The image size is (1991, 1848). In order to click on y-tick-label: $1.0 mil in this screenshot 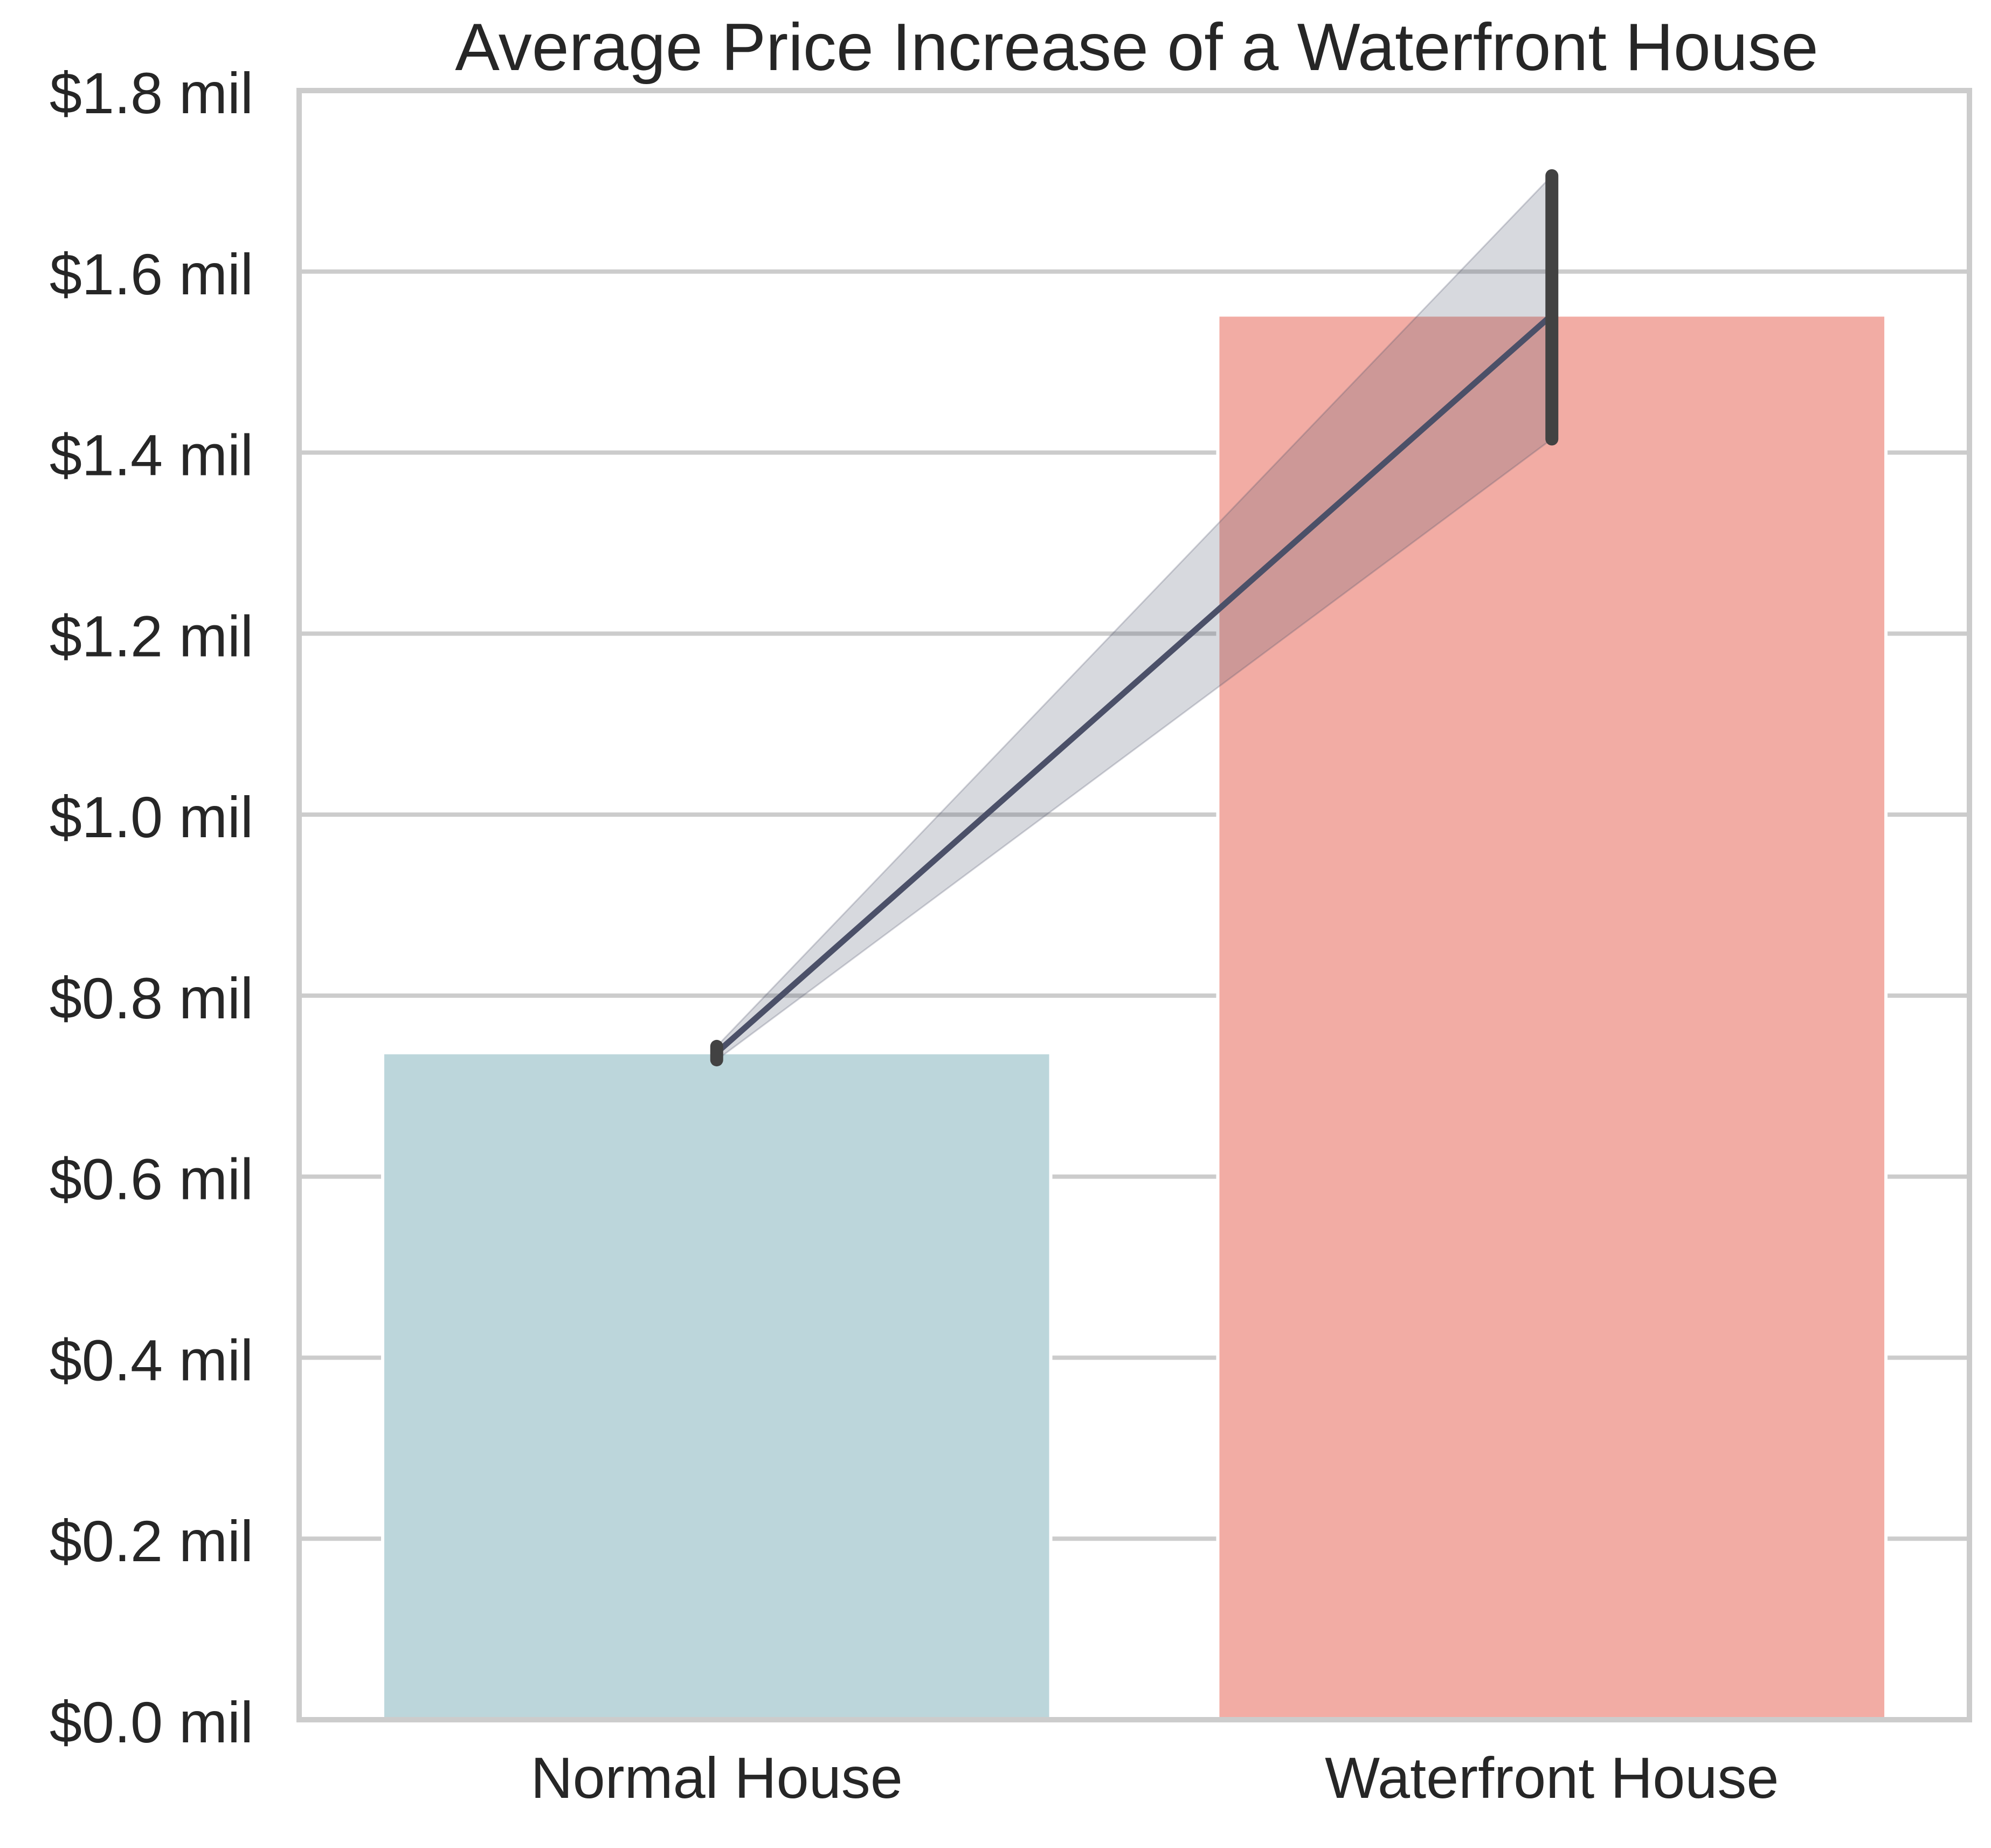, I will do `click(151, 817)`.